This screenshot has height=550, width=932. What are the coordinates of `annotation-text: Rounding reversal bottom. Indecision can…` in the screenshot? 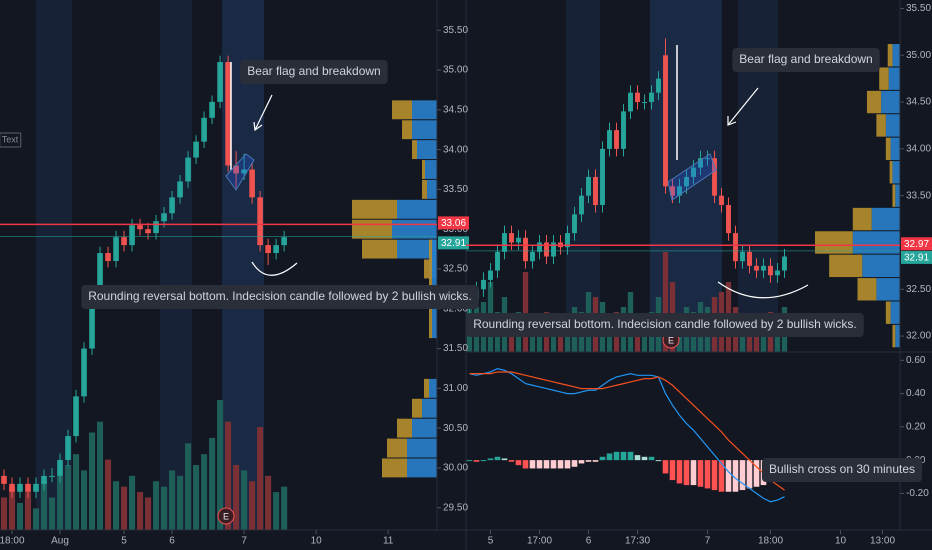 It's located at (280, 296).